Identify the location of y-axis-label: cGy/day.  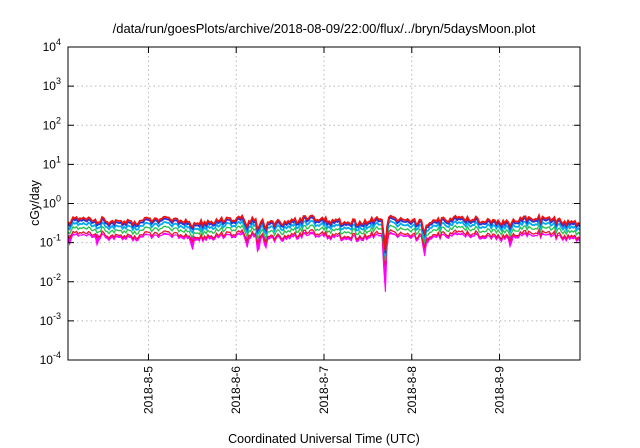
(35, 202).